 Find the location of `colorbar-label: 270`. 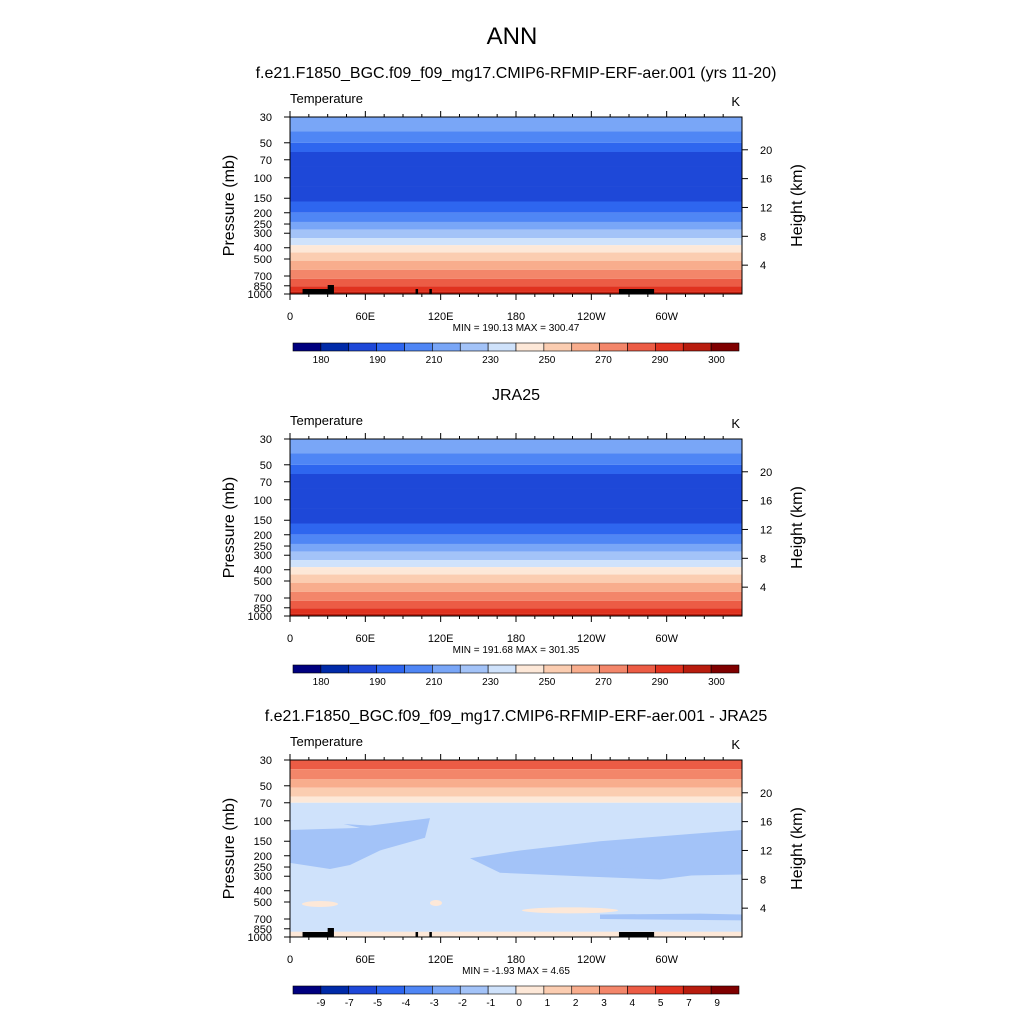

colorbar-label: 270 is located at coordinates (603, 682).